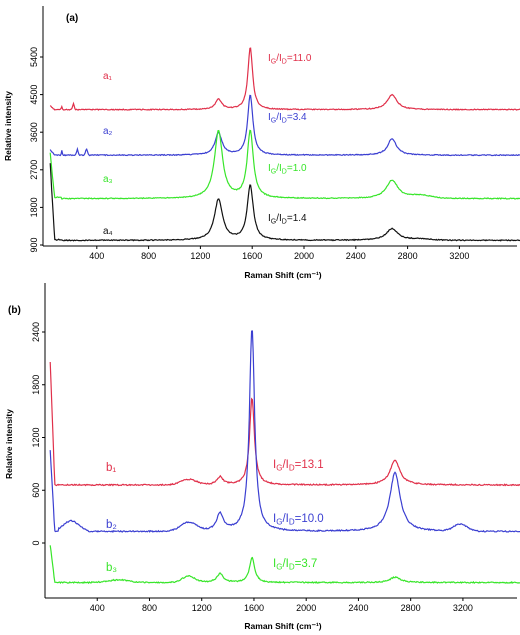 This screenshot has width=520, height=635. What do you see at coordinates (36, 332) in the screenshot?
I see `y-tick-label: 2400` at bounding box center [36, 332].